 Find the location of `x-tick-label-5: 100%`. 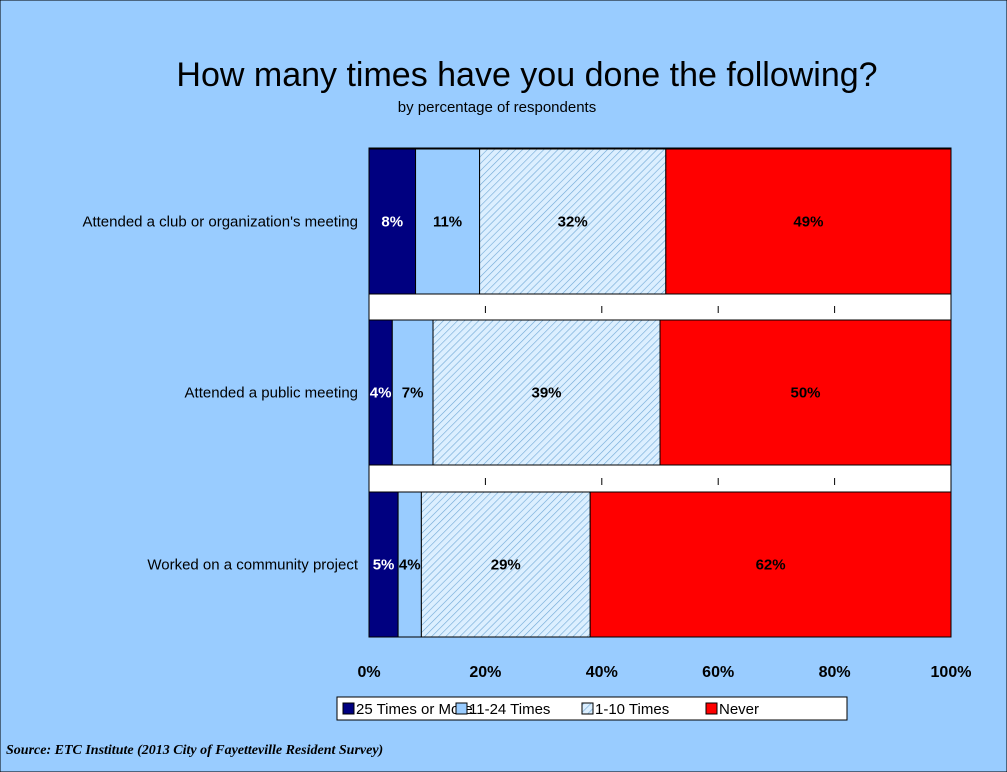

x-tick-label-5: 100% is located at coordinates (951, 672).